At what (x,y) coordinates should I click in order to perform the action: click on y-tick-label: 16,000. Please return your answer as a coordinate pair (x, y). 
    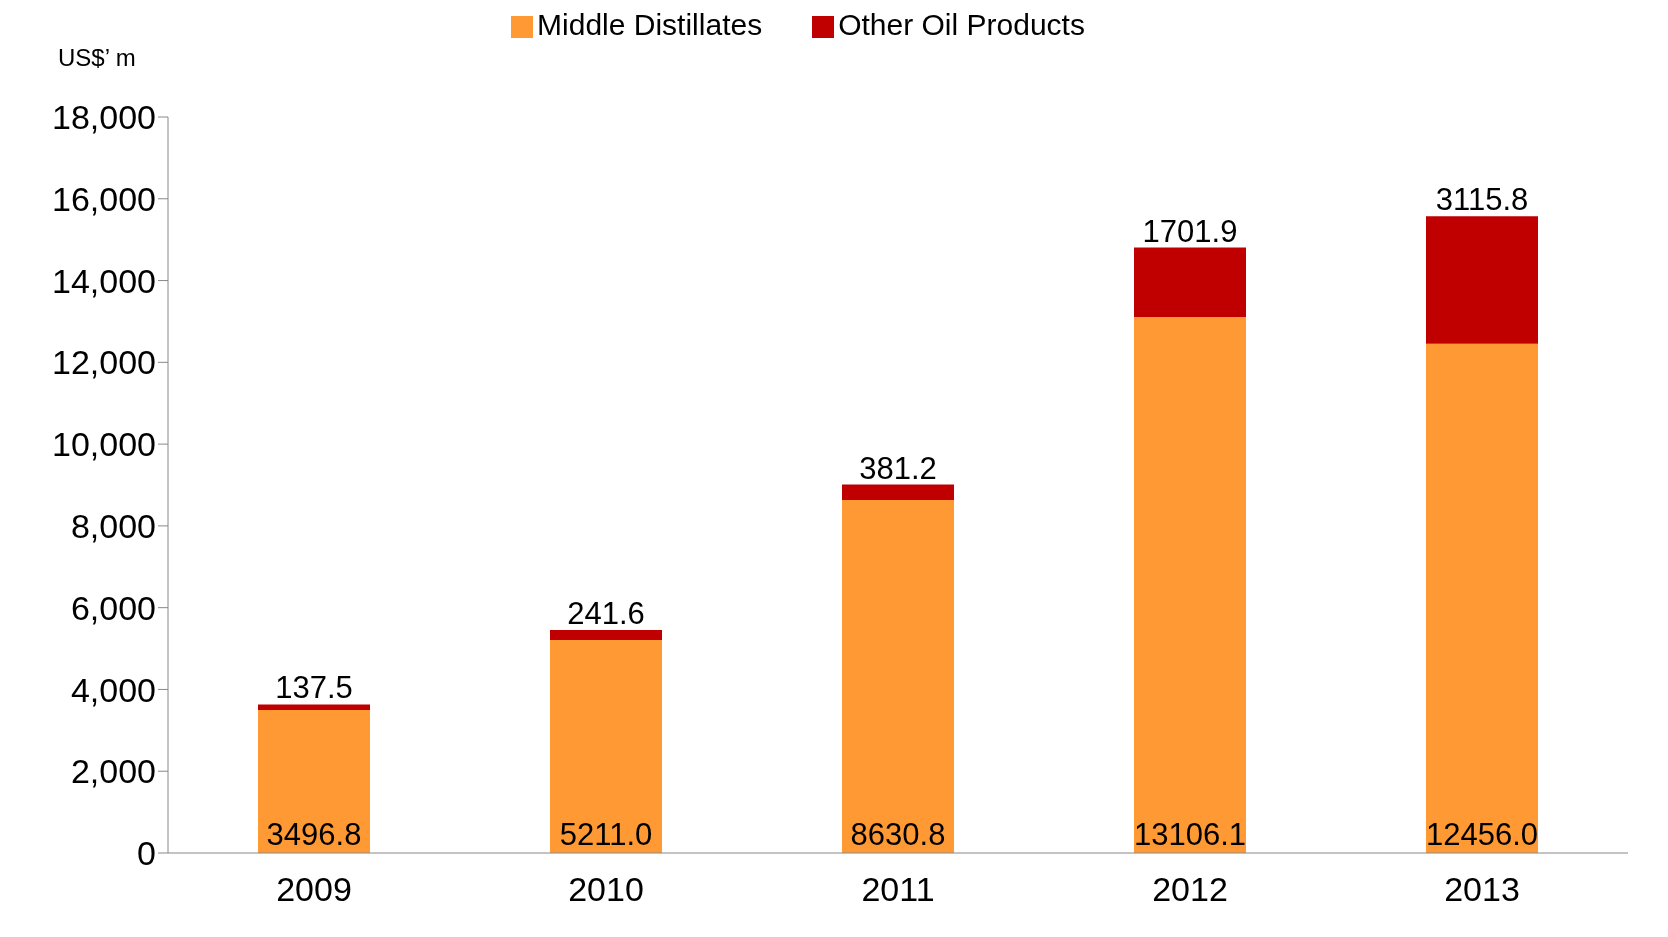
    Looking at the image, I should click on (104, 198).